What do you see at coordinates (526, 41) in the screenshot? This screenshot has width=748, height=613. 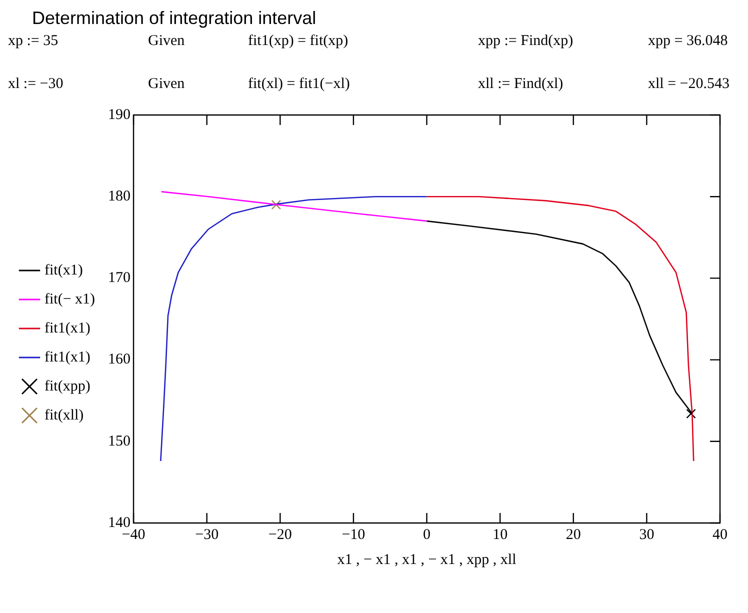 I see `text: xpp := Find(xp)` at bounding box center [526, 41].